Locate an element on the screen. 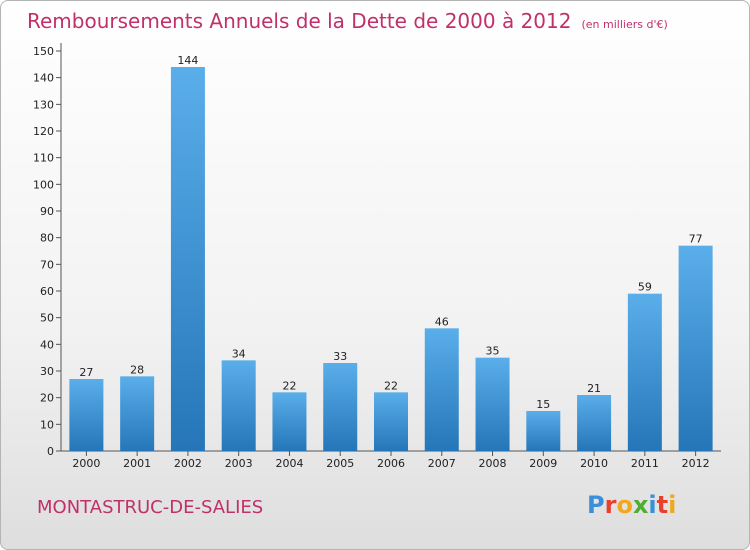  x-tick-label-2006: 2006 is located at coordinates (391, 463).